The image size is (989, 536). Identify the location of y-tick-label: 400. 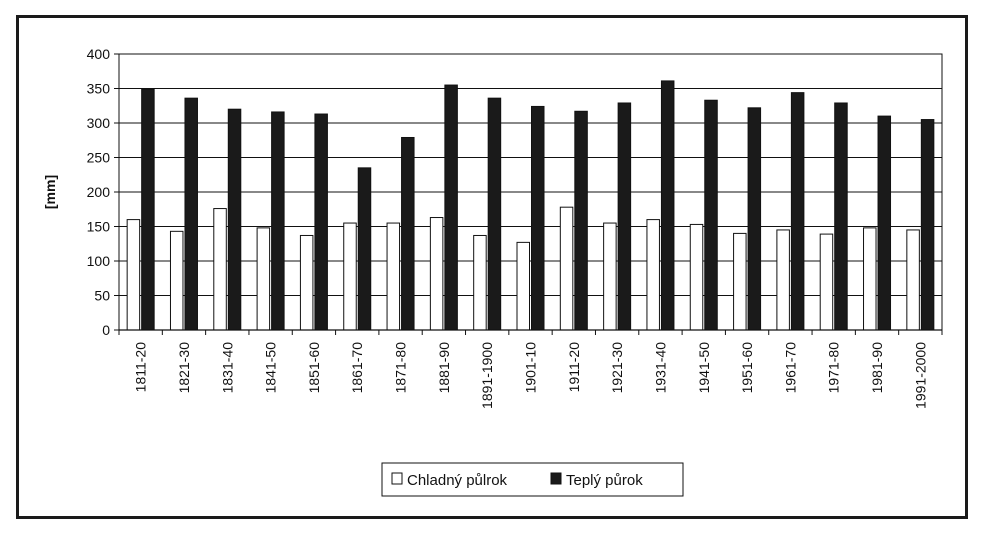
(99, 54).